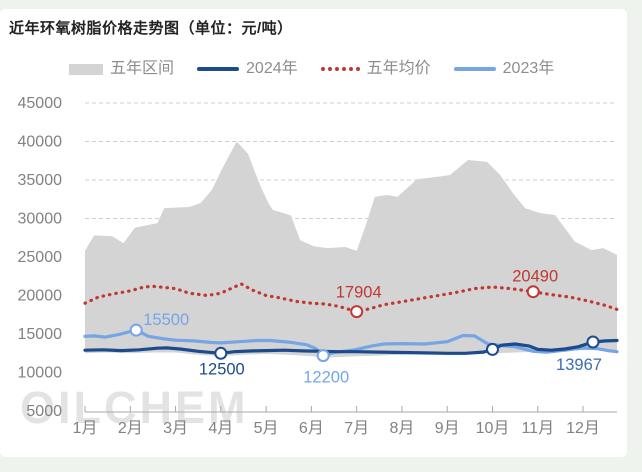 The height and width of the screenshot is (472, 642). I want to click on y-axis-label: 5000, so click(44, 411).